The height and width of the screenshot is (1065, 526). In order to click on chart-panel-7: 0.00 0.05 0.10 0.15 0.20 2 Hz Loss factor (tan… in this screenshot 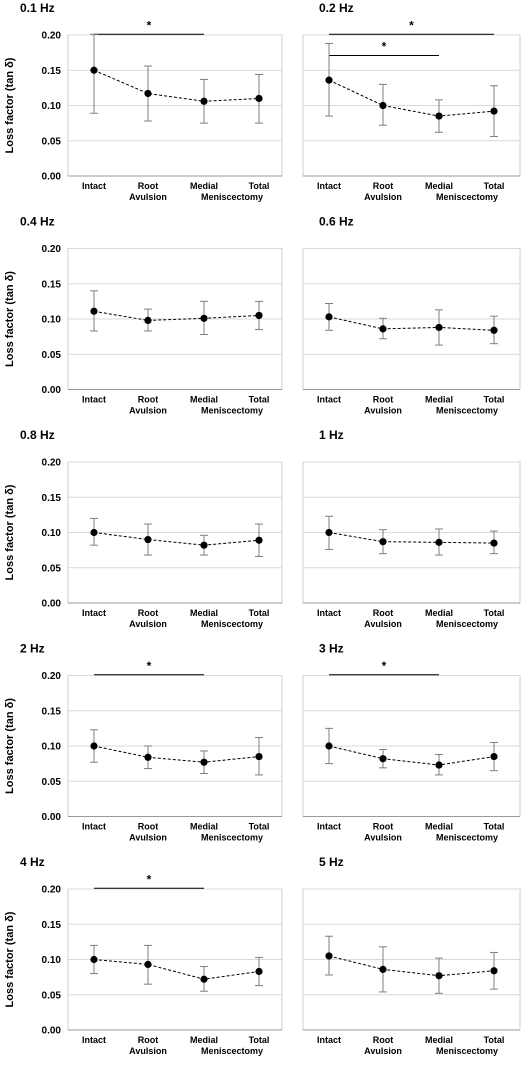, I will do `click(143, 742)`.